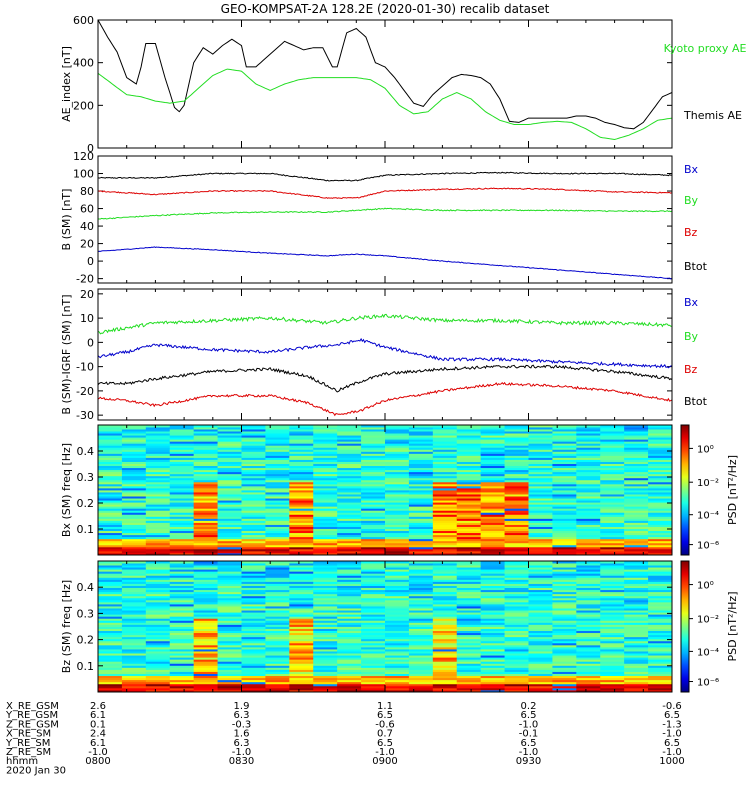 This screenshot has width=750, height=800. What do you see at coordinates (98, 724) in the screenshot?
I see `ephemeris-value: 0.1` at bounding box center [98, 724].